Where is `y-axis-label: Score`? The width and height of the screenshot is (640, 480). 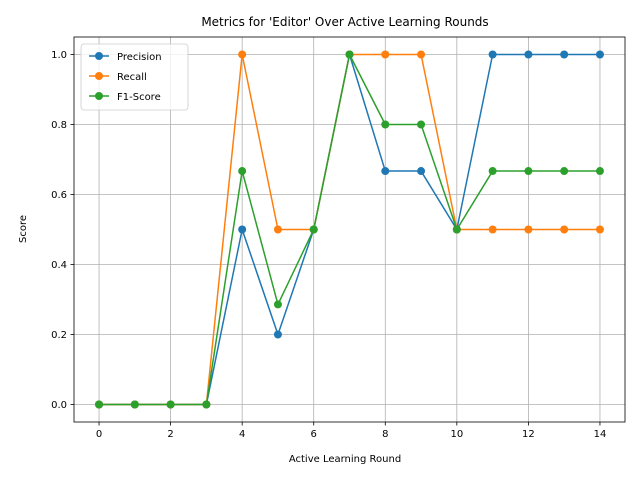
y-axis-label: Score is located at coordinates (23, 229).